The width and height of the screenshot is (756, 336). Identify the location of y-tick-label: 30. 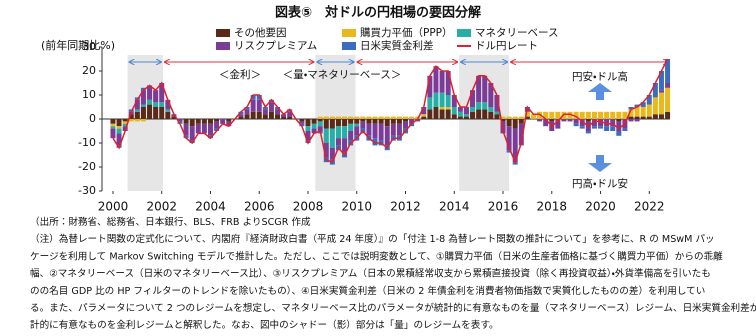
(89, 46).